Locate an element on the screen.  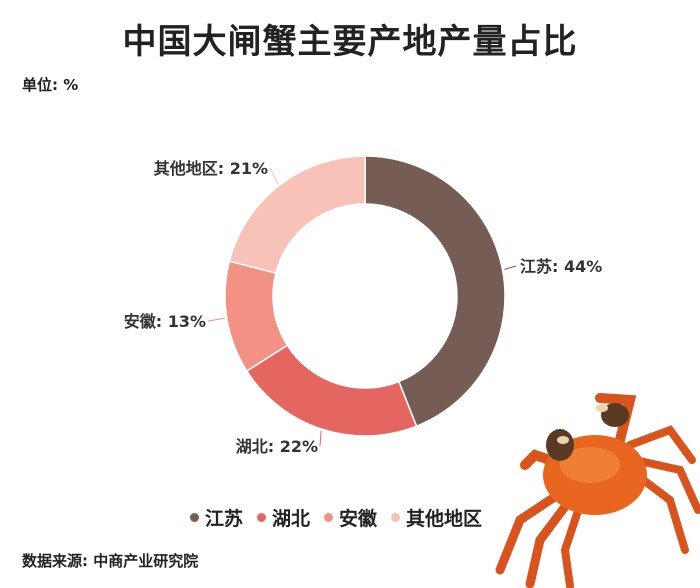
legend-item-other: 其他地区 is located at coordinates (436, 517).